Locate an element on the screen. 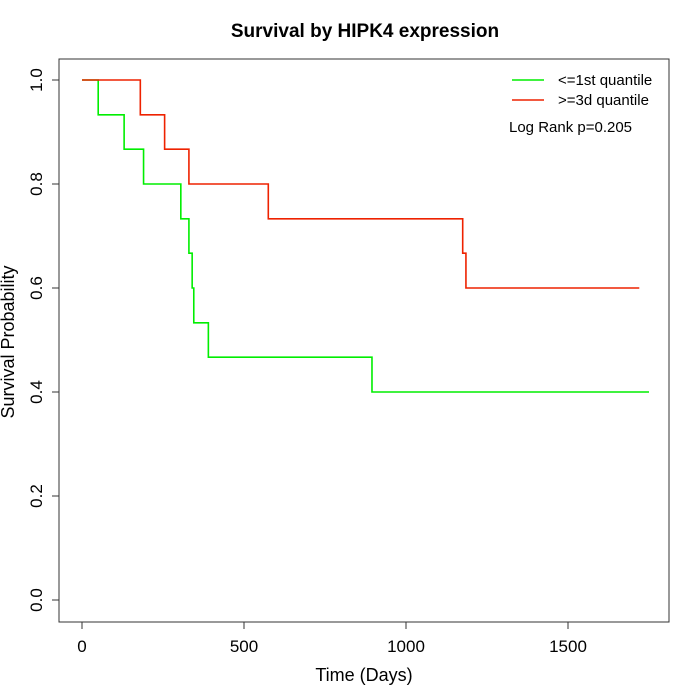  x-tick-label: 1500 is located at coordinates (568, 646).